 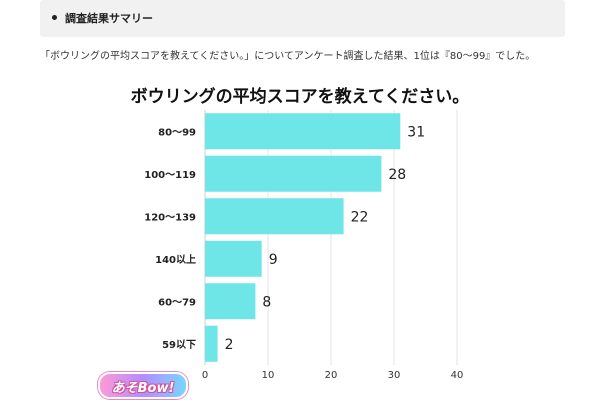 I want to click on category-label: 100〜119, so click(x=170, y=175).